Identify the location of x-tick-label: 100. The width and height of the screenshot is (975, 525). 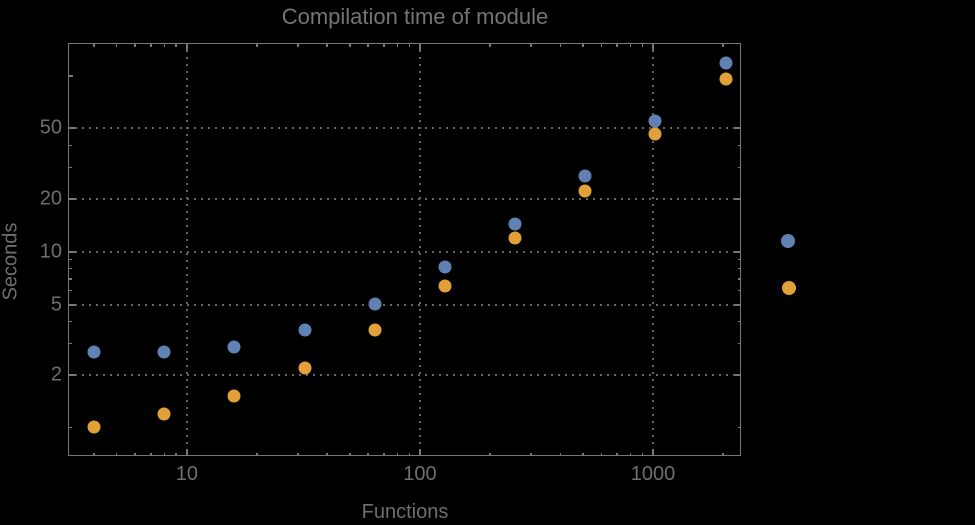
(420, 474).